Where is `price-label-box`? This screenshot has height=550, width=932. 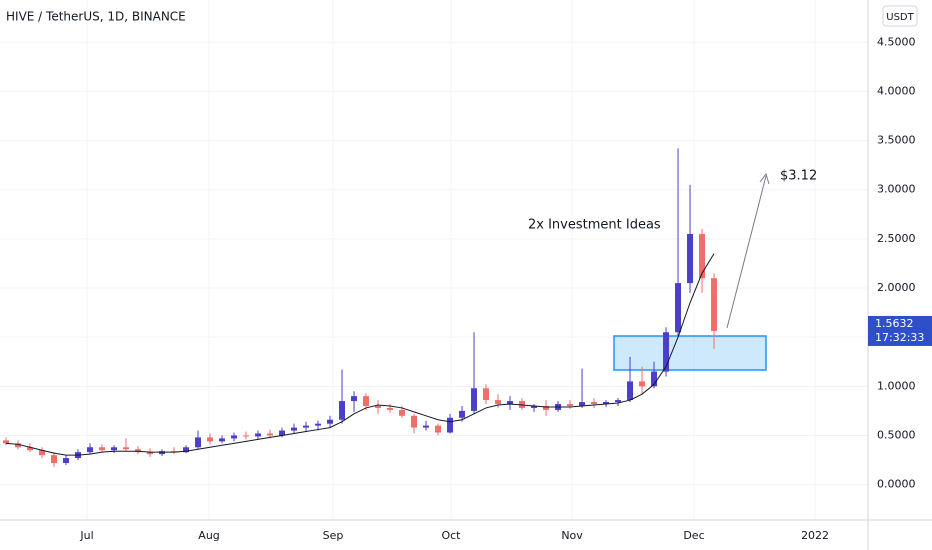
price-label-box is located at coordinates (900, 330).